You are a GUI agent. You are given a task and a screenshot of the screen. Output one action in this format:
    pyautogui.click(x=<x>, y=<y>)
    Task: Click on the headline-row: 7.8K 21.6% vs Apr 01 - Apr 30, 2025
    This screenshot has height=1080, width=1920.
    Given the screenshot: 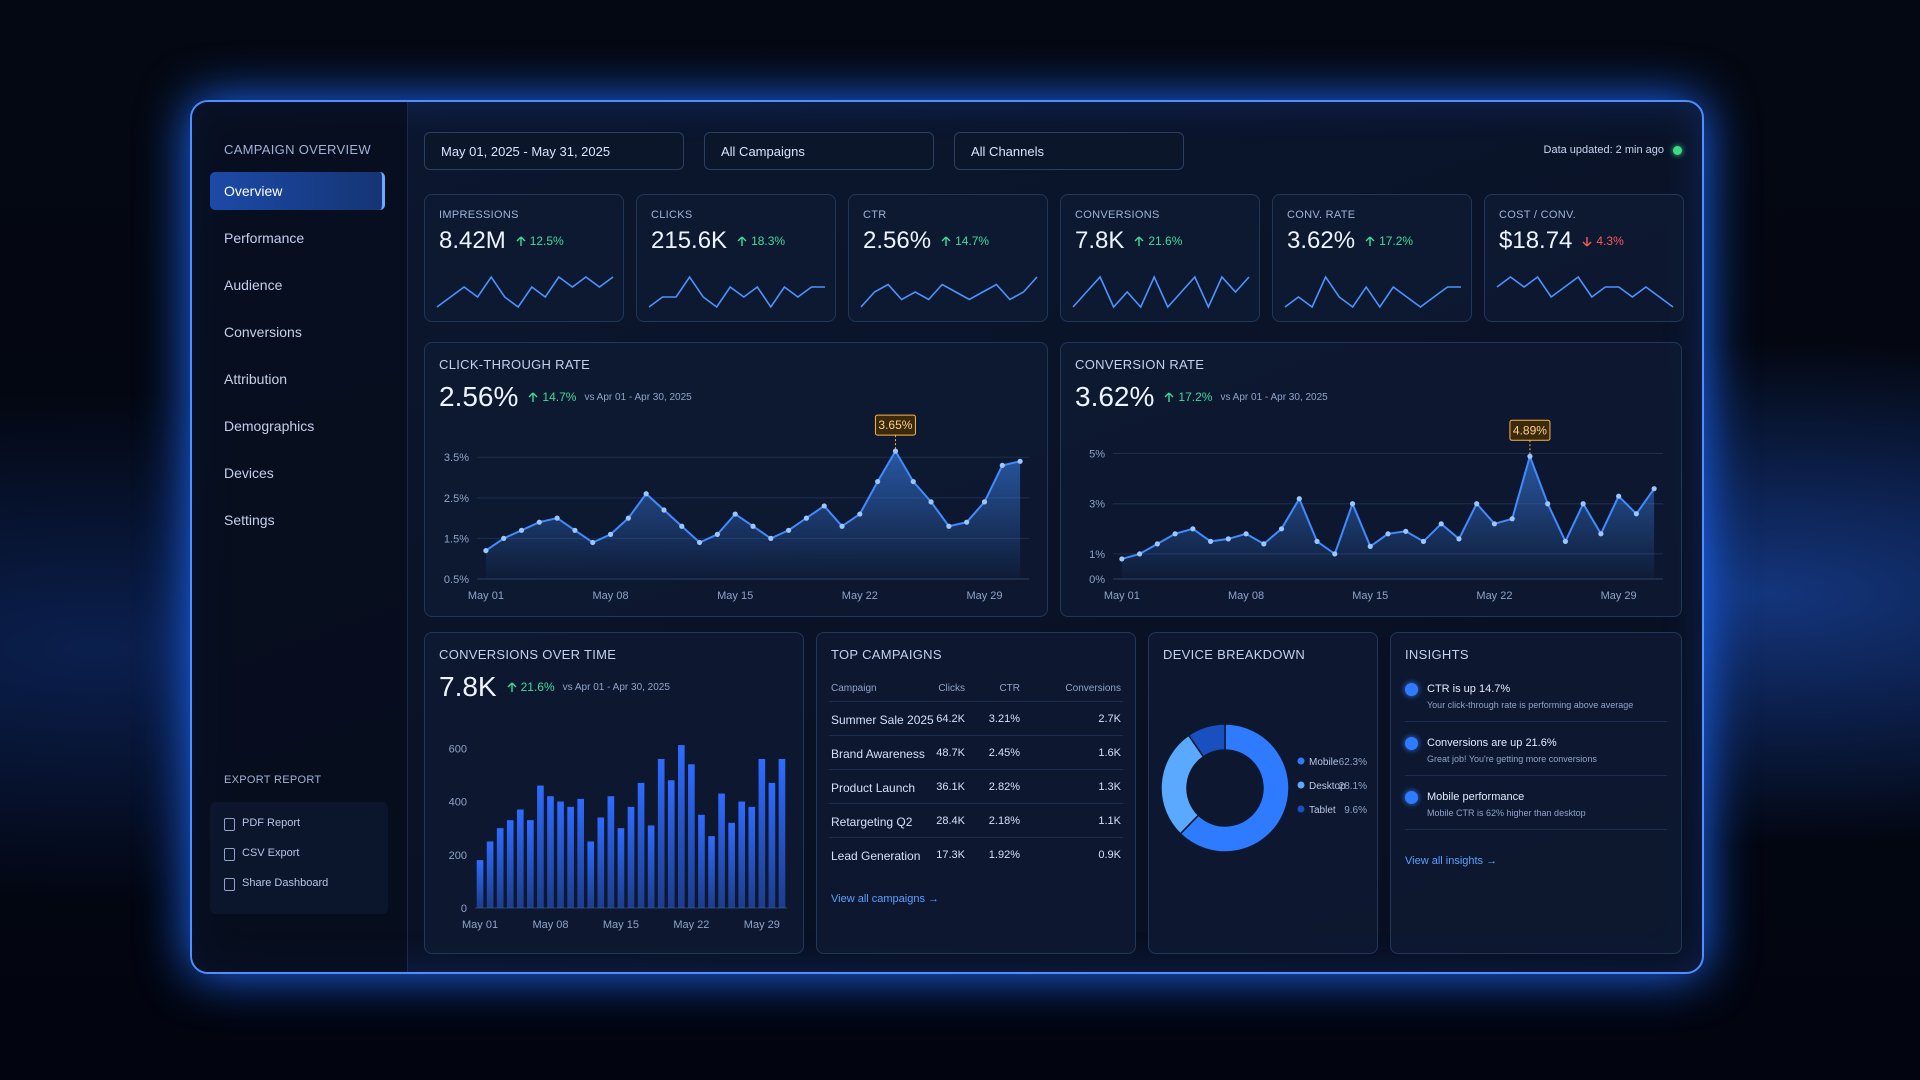 What is the action you would take?
    pyautogui.click(x=554, y=687)
    